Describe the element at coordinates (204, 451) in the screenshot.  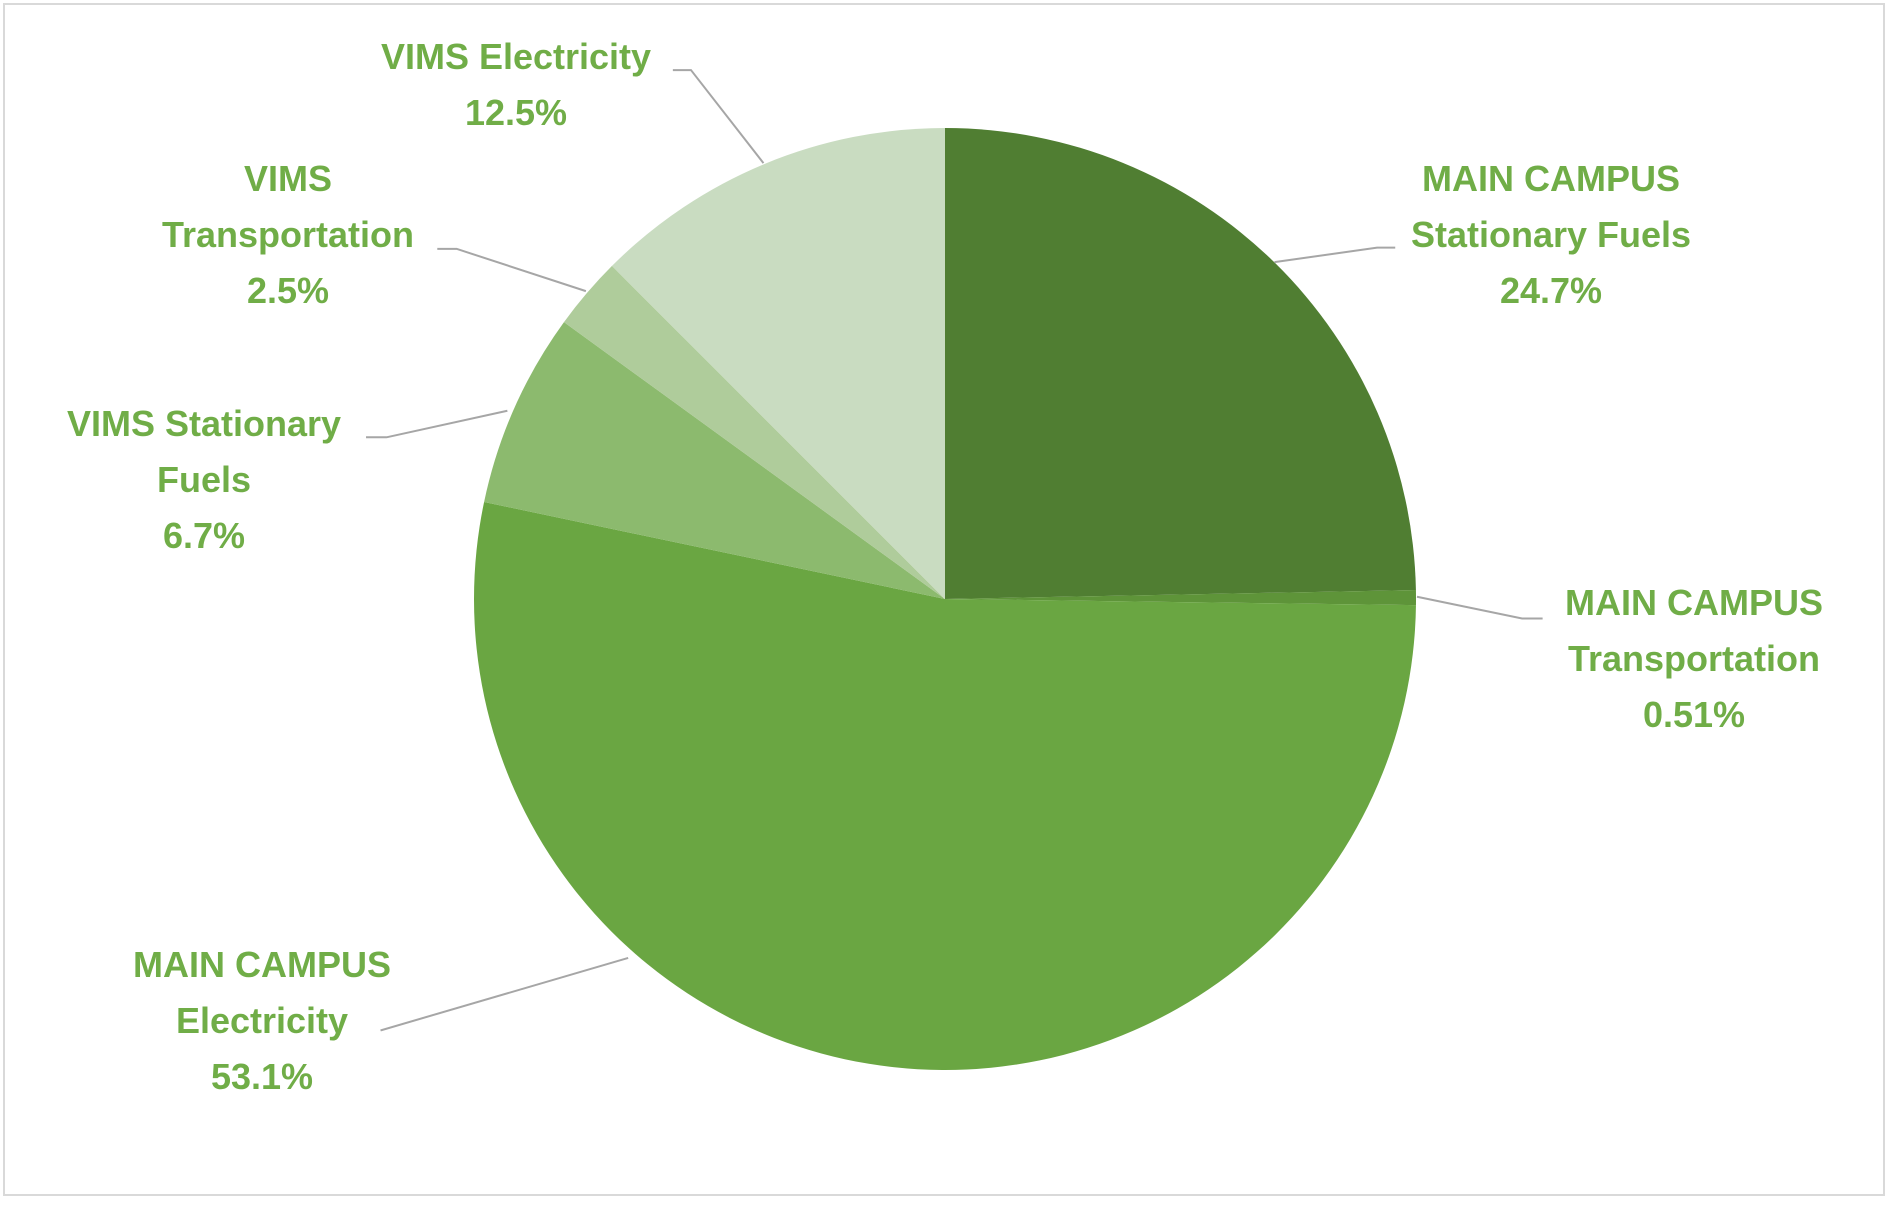
I see `category-label: VIMS Stationary Fuels` at that location.